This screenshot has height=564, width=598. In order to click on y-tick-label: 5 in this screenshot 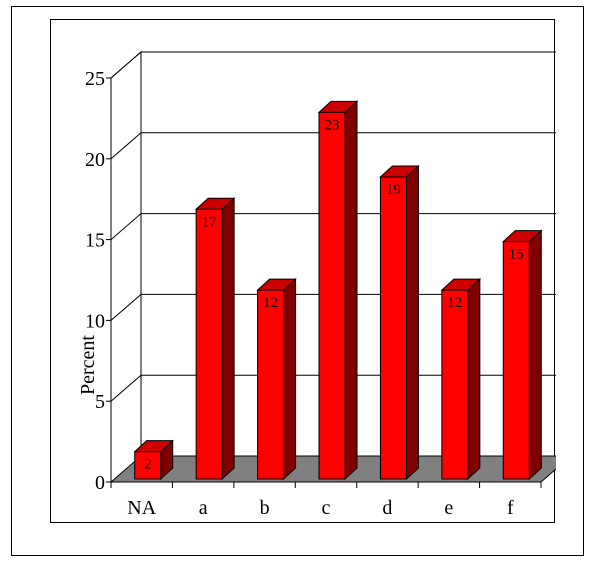, I will do `click(100, 402)`.